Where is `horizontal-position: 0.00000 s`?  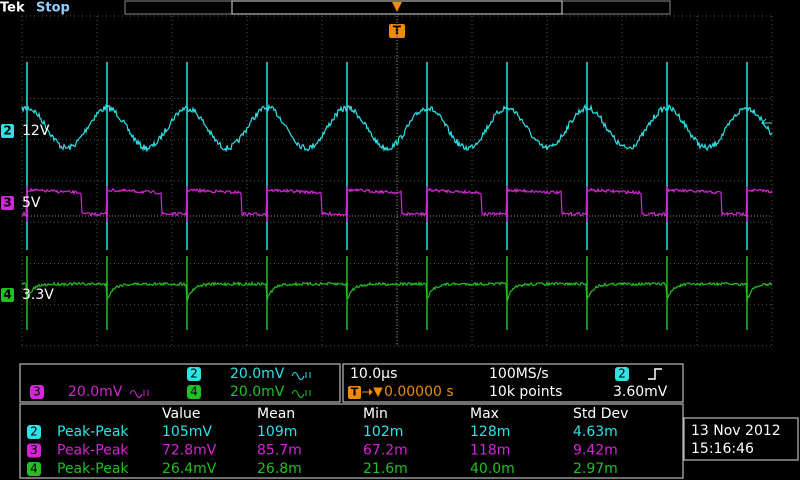
horizontal-position: 0.00000 s is located at coordinates (419, 392).